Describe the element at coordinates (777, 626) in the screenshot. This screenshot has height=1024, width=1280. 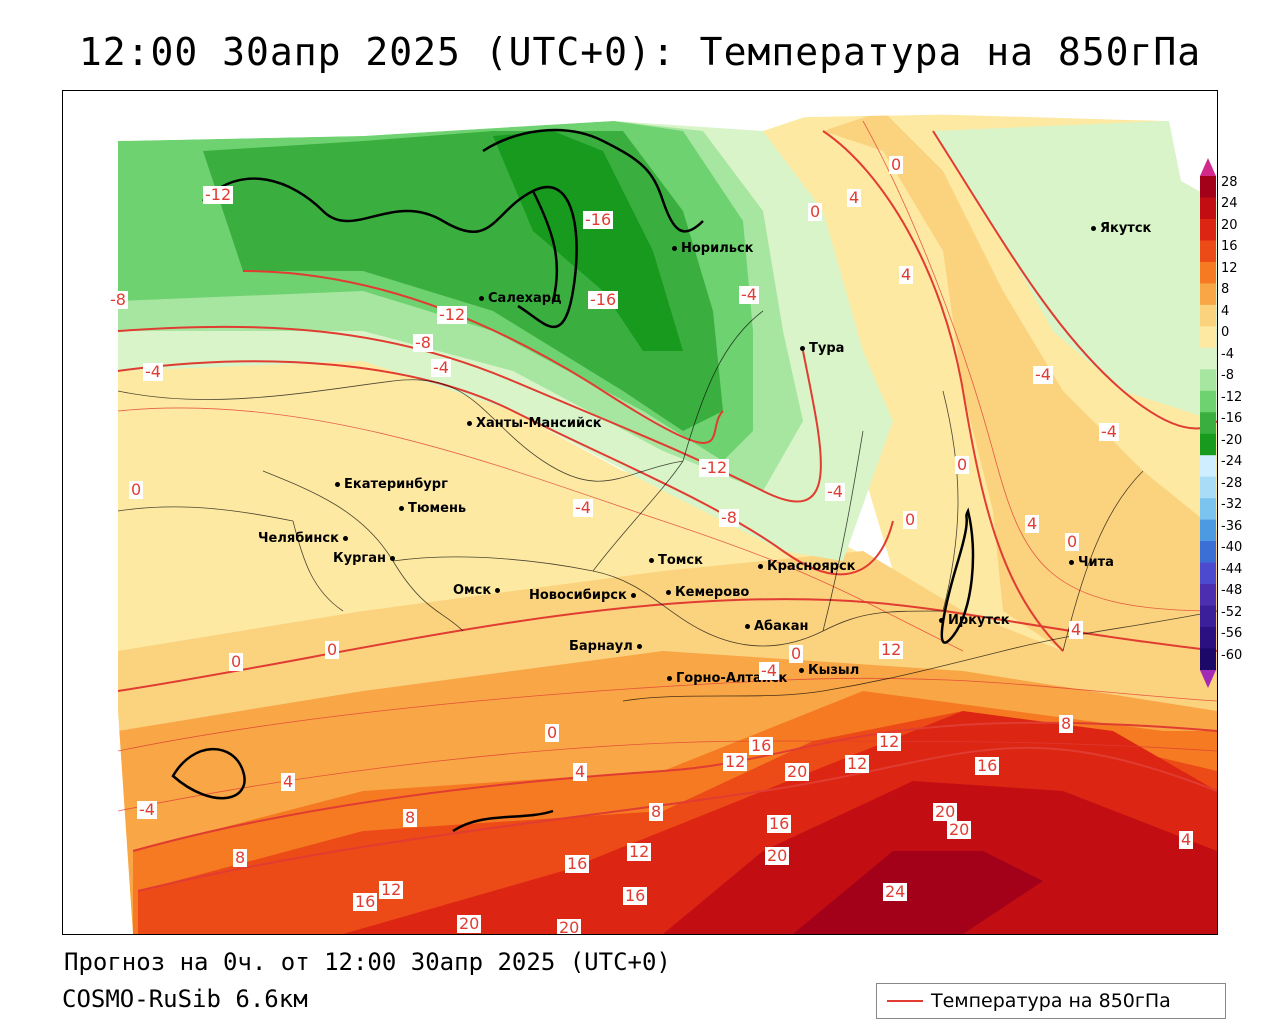
I see `city-abakan: Абакан` at that location.